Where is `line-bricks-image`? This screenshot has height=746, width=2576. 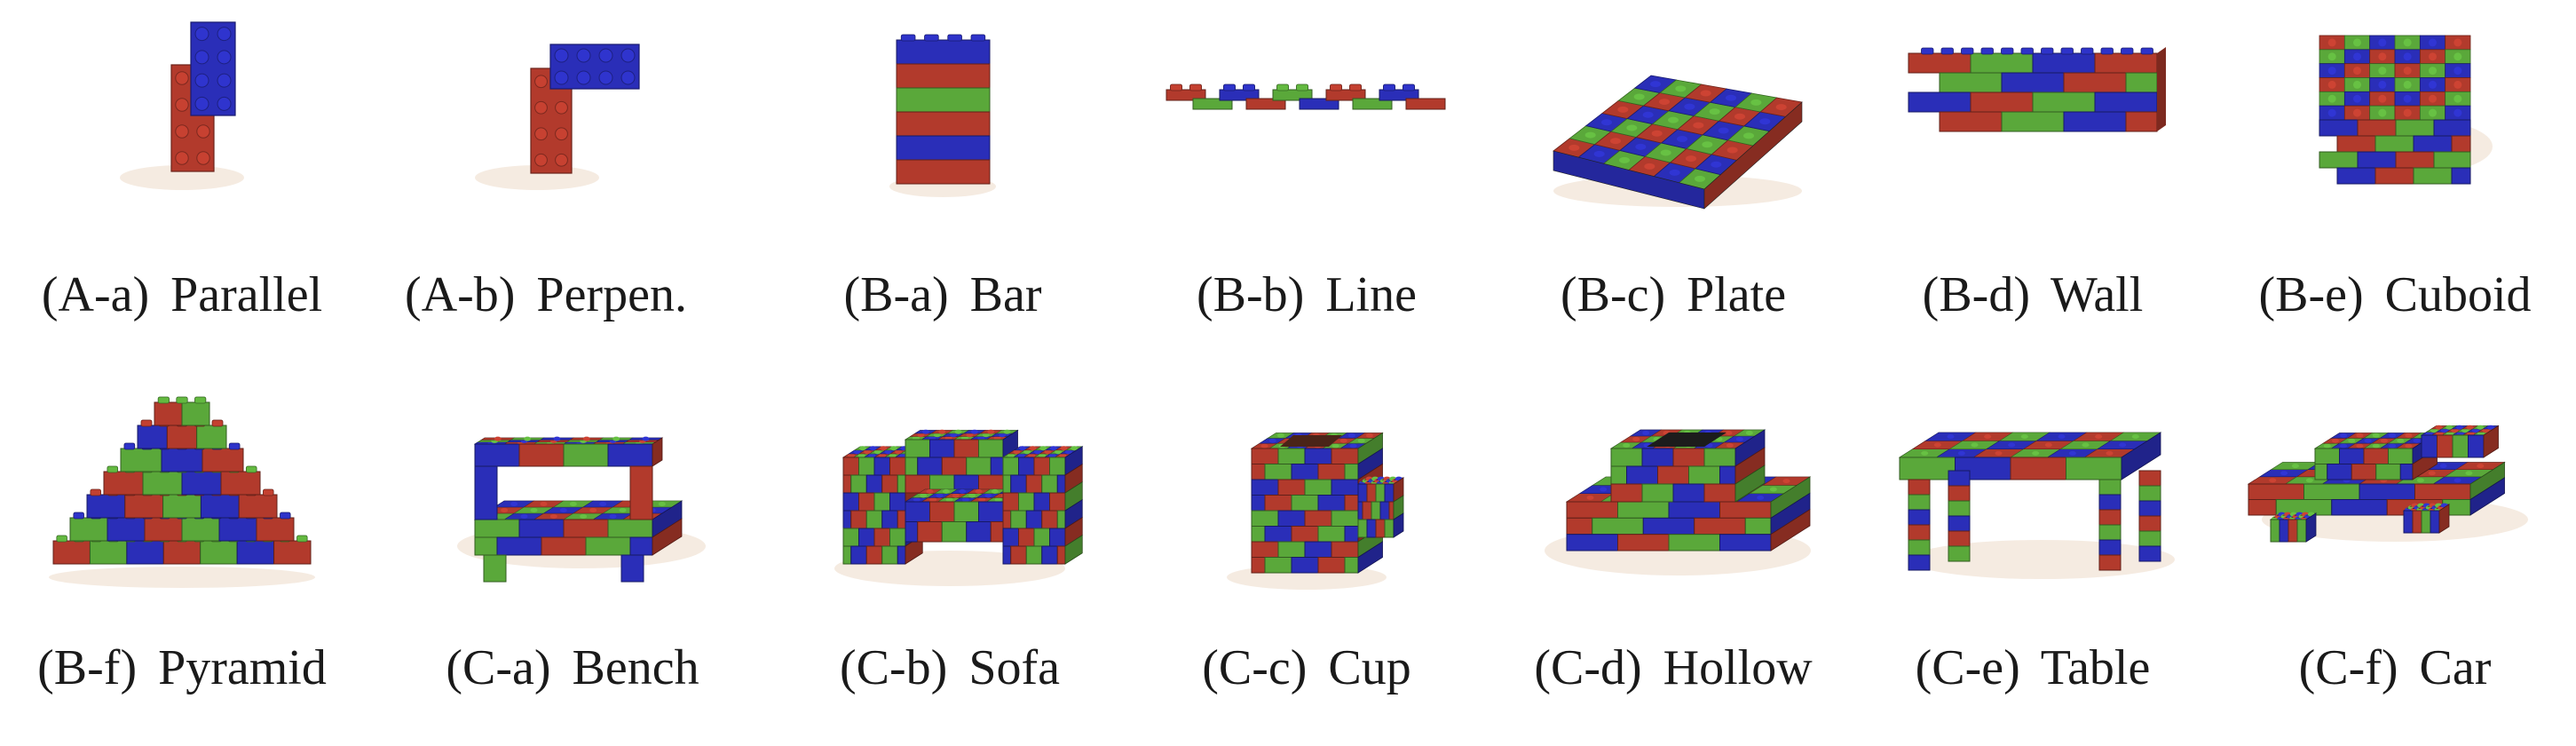 line-bricks-image is located at coordinates (1306, 96).